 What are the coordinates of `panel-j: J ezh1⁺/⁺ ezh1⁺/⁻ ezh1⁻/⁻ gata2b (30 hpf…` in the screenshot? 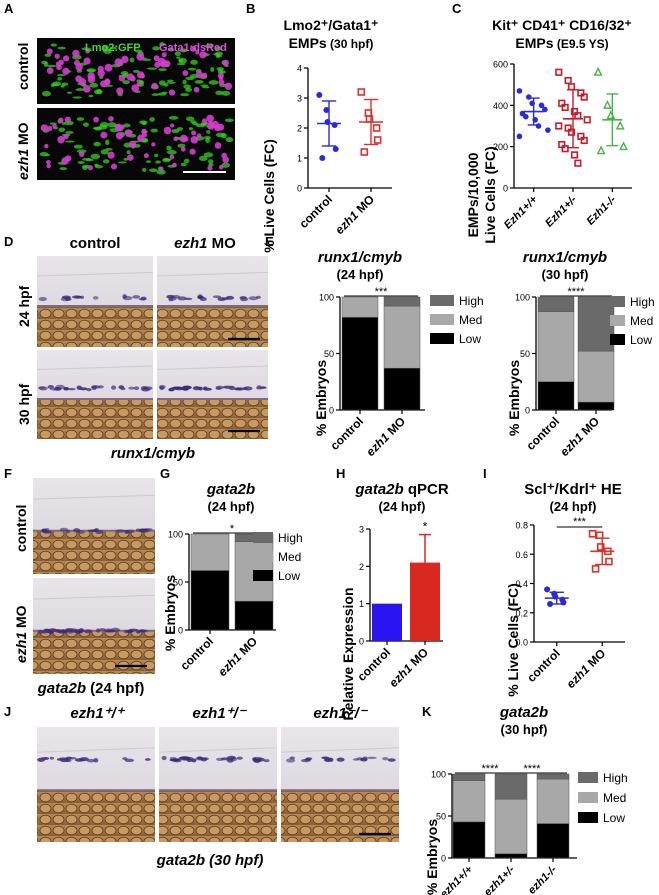 It's located at (202, 786).